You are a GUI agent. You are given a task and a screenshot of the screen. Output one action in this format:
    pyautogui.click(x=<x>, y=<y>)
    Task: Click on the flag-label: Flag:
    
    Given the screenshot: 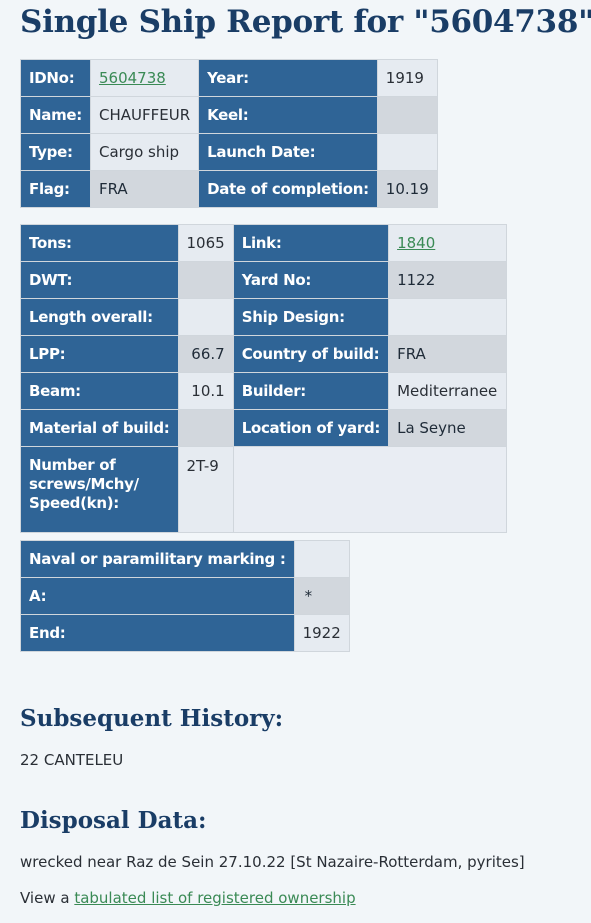 What is the action you would take?
    pyautogui.click(x=55, y=189)
    